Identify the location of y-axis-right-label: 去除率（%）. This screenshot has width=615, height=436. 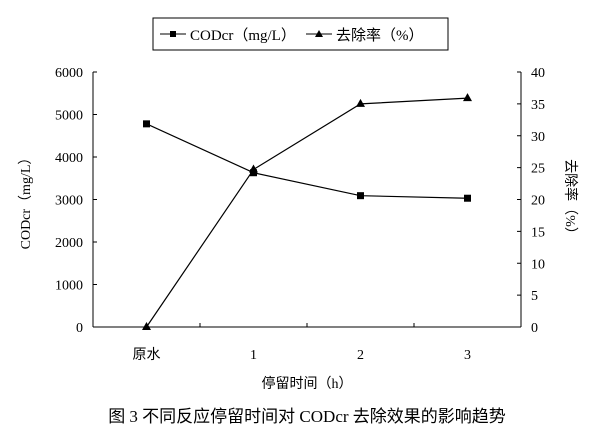
(570, 200).